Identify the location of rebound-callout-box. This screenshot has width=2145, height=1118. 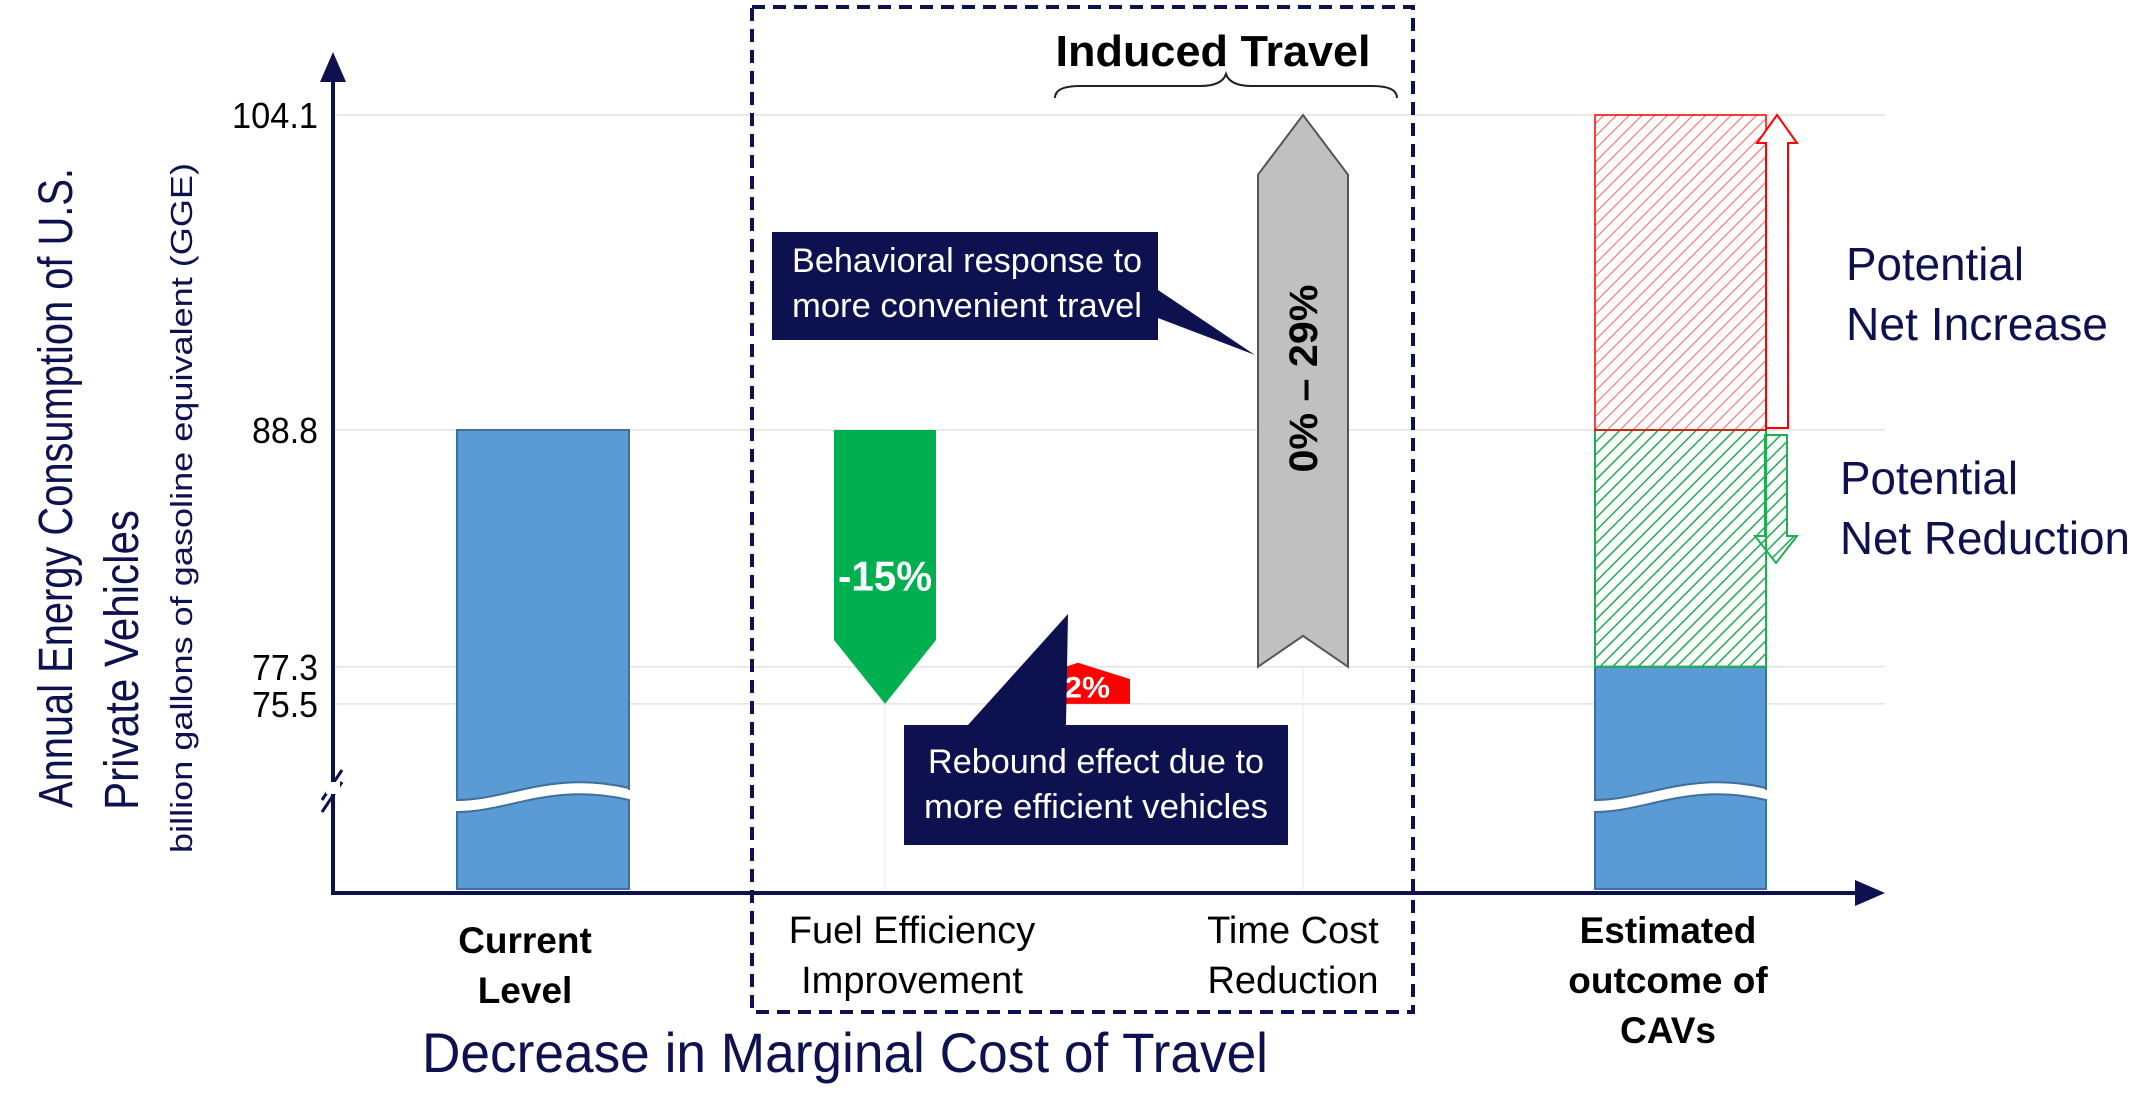
(1096, 729).